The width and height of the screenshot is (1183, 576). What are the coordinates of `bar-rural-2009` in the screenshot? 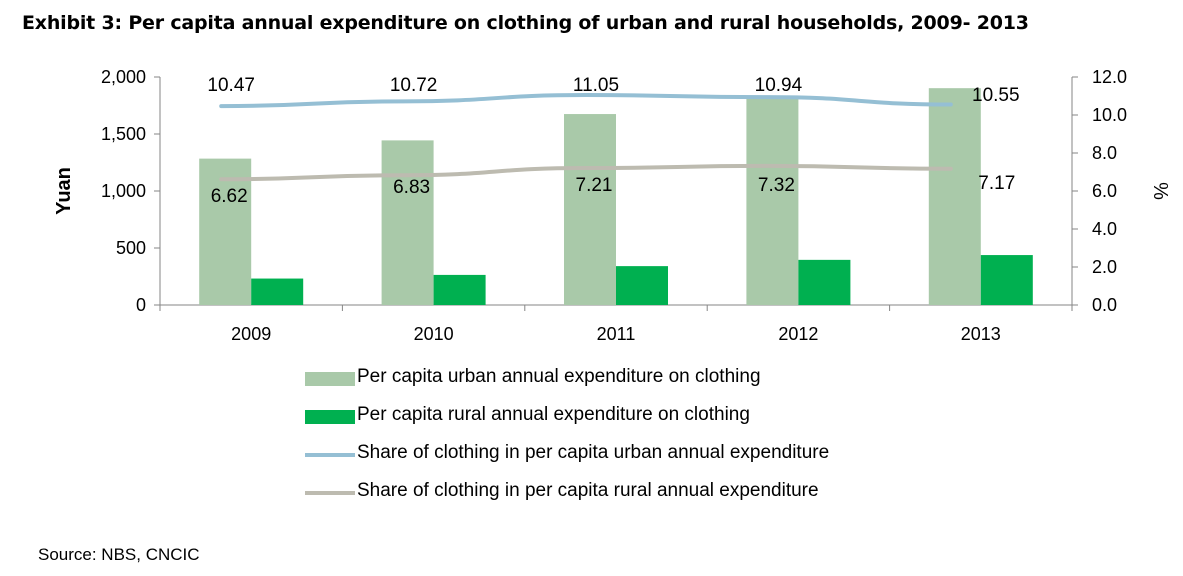 It's located at (277, 291).